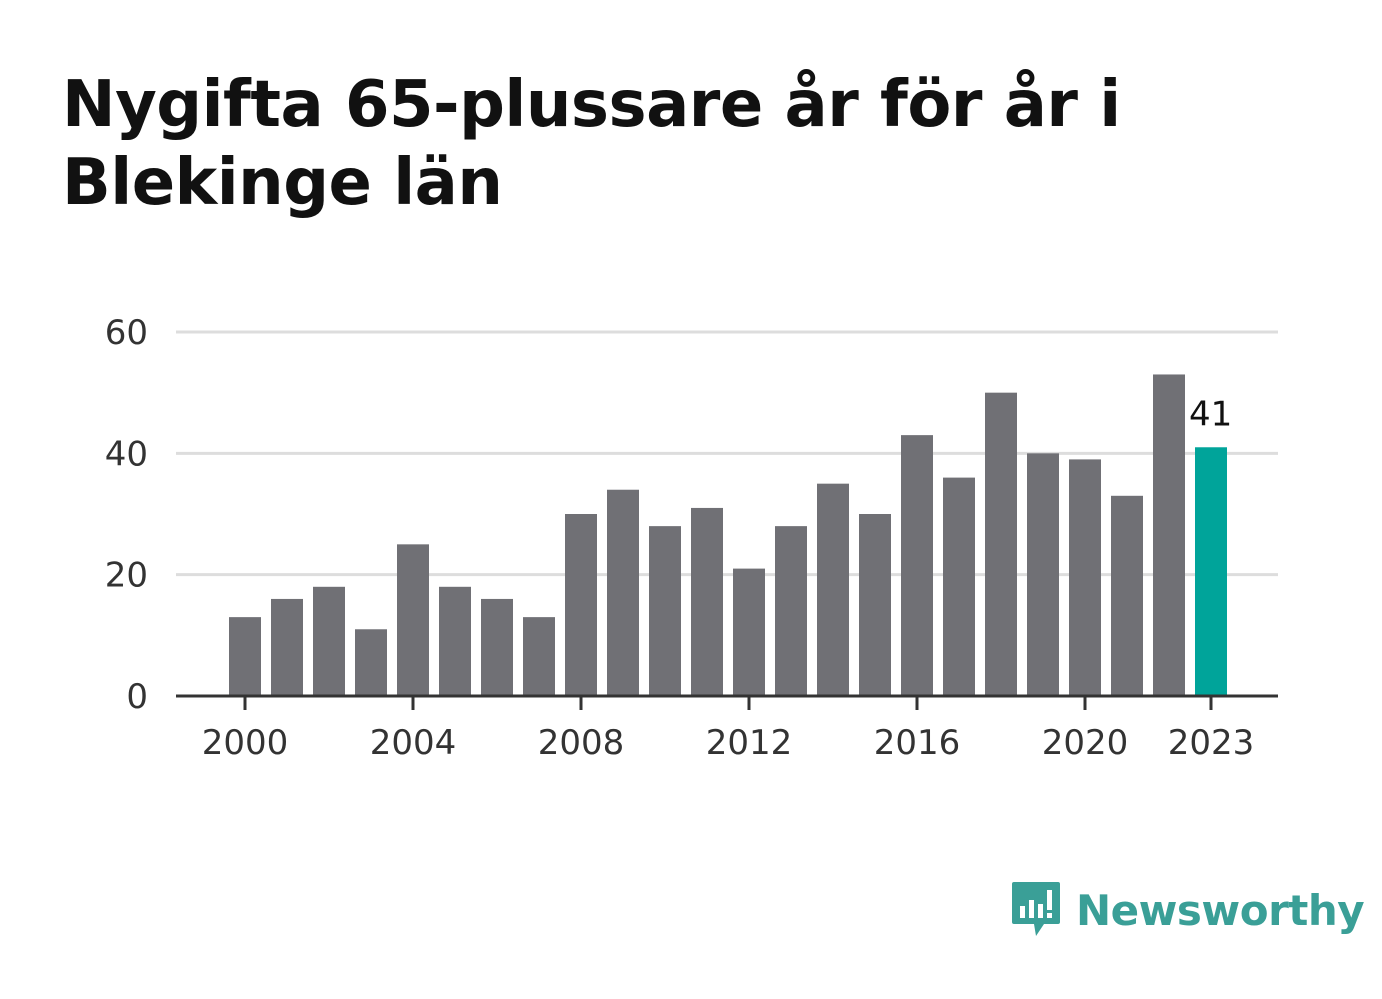  I want to click on brand-logo: Newsworthy, so click(1187, 910).